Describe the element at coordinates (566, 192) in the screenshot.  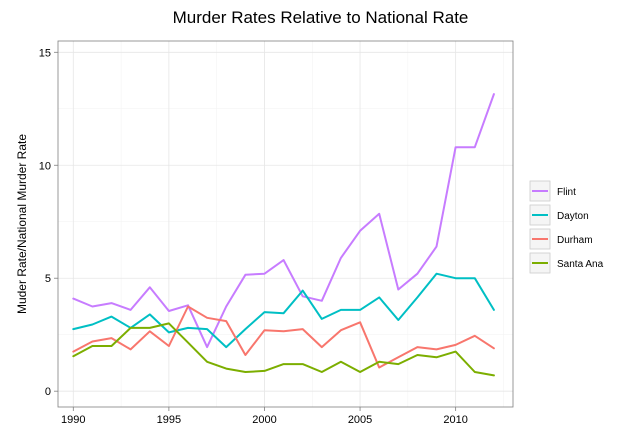
I see `legend-label-flint: Flint` at that location.